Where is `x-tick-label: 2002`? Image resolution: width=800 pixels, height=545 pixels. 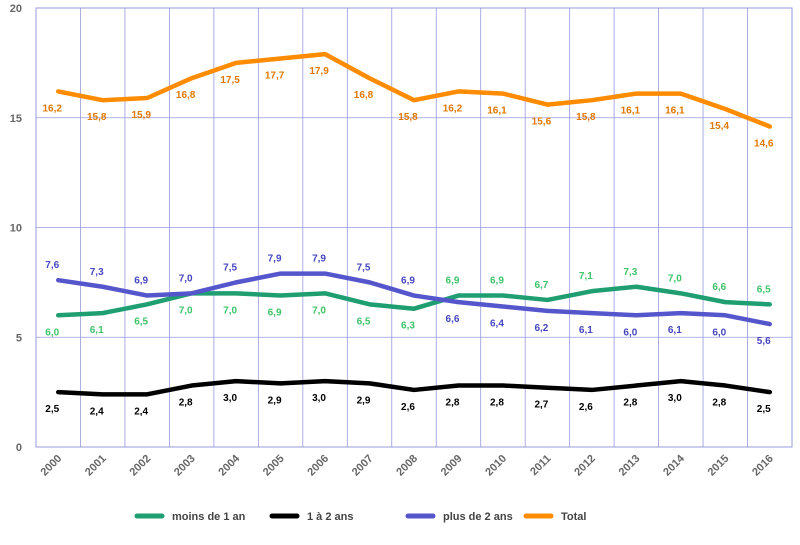 x-tick-label: 2002 is located at coordinates (140, 466).